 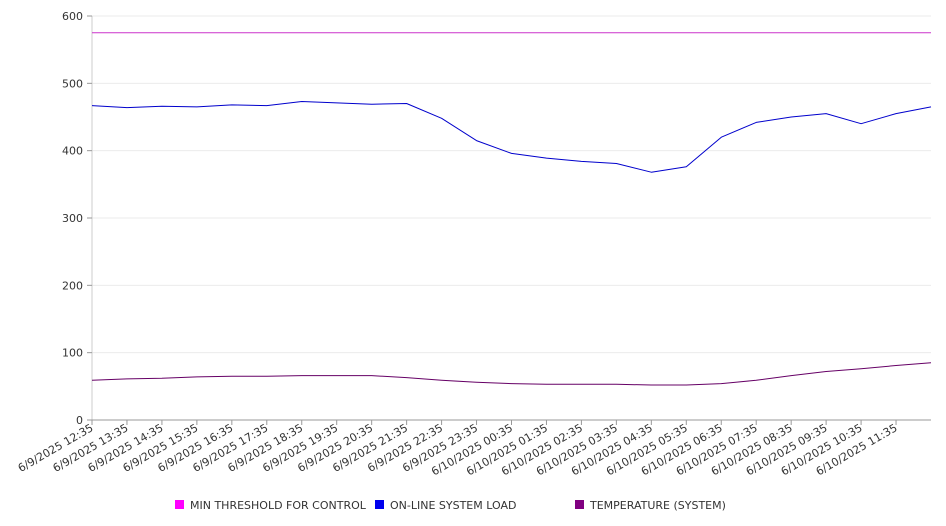 What do you see at coordinates (72, 218) in the screenshot?
I see `y-tick-label: 300` at bounding box center [72, 218].